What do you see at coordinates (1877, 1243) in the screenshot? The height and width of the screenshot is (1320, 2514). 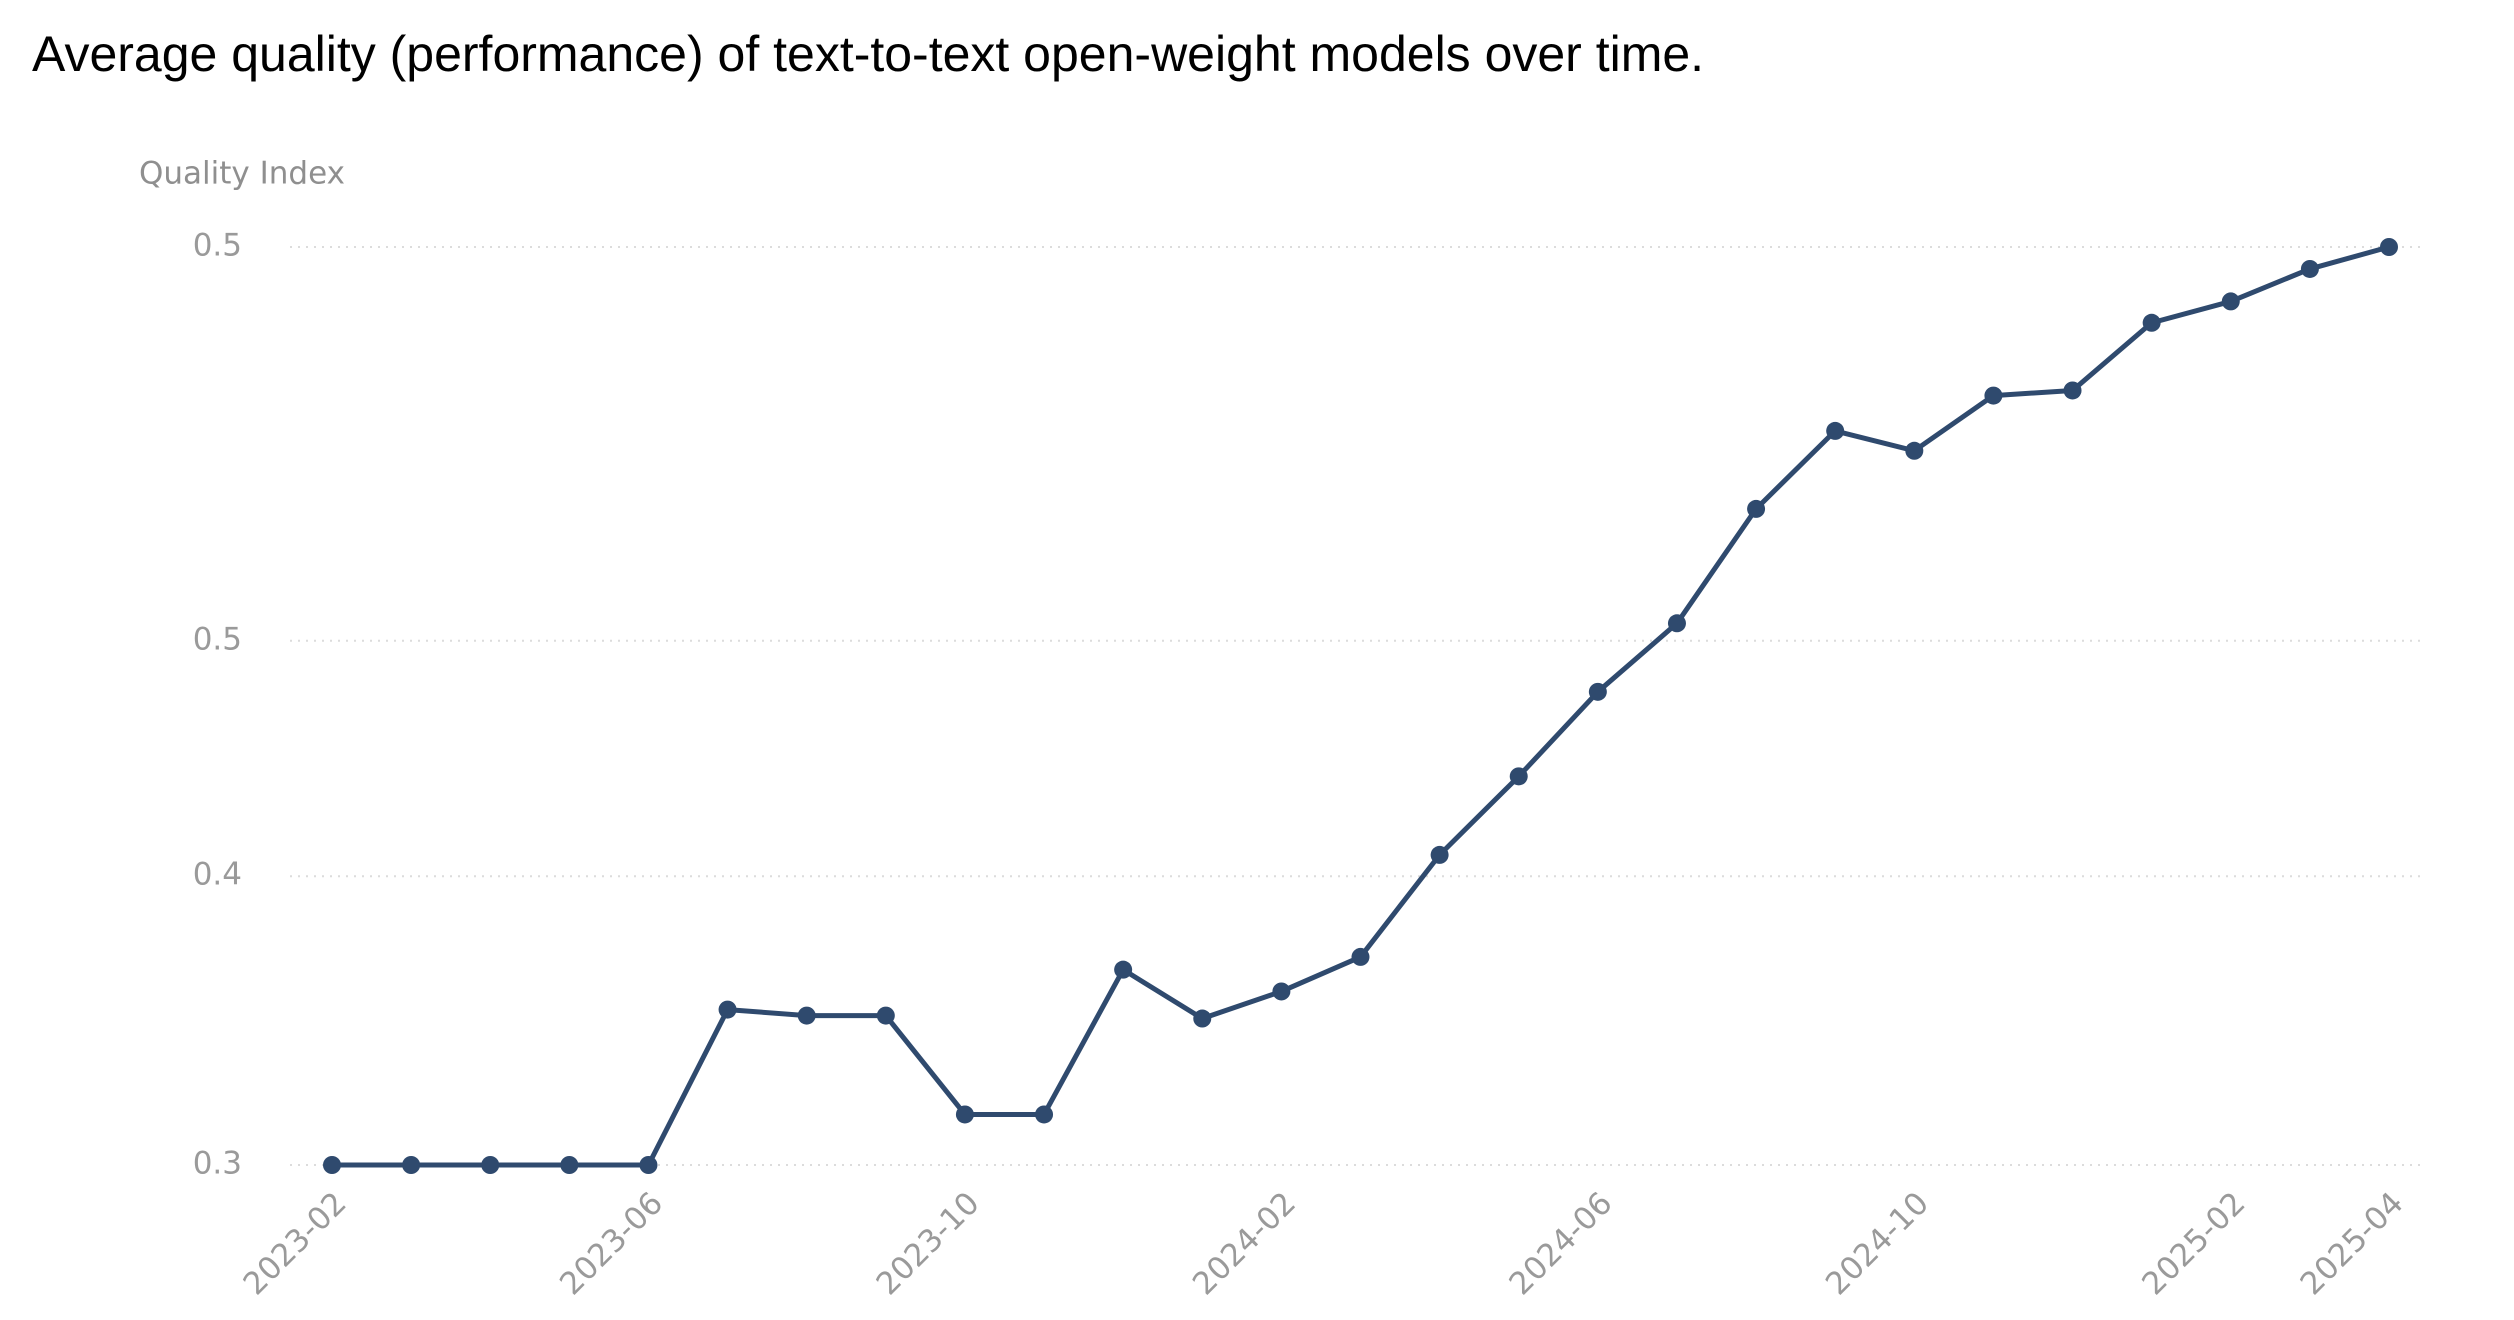 I see `x-tick-label: 2024-10` at bounding box center [1877, 1243].